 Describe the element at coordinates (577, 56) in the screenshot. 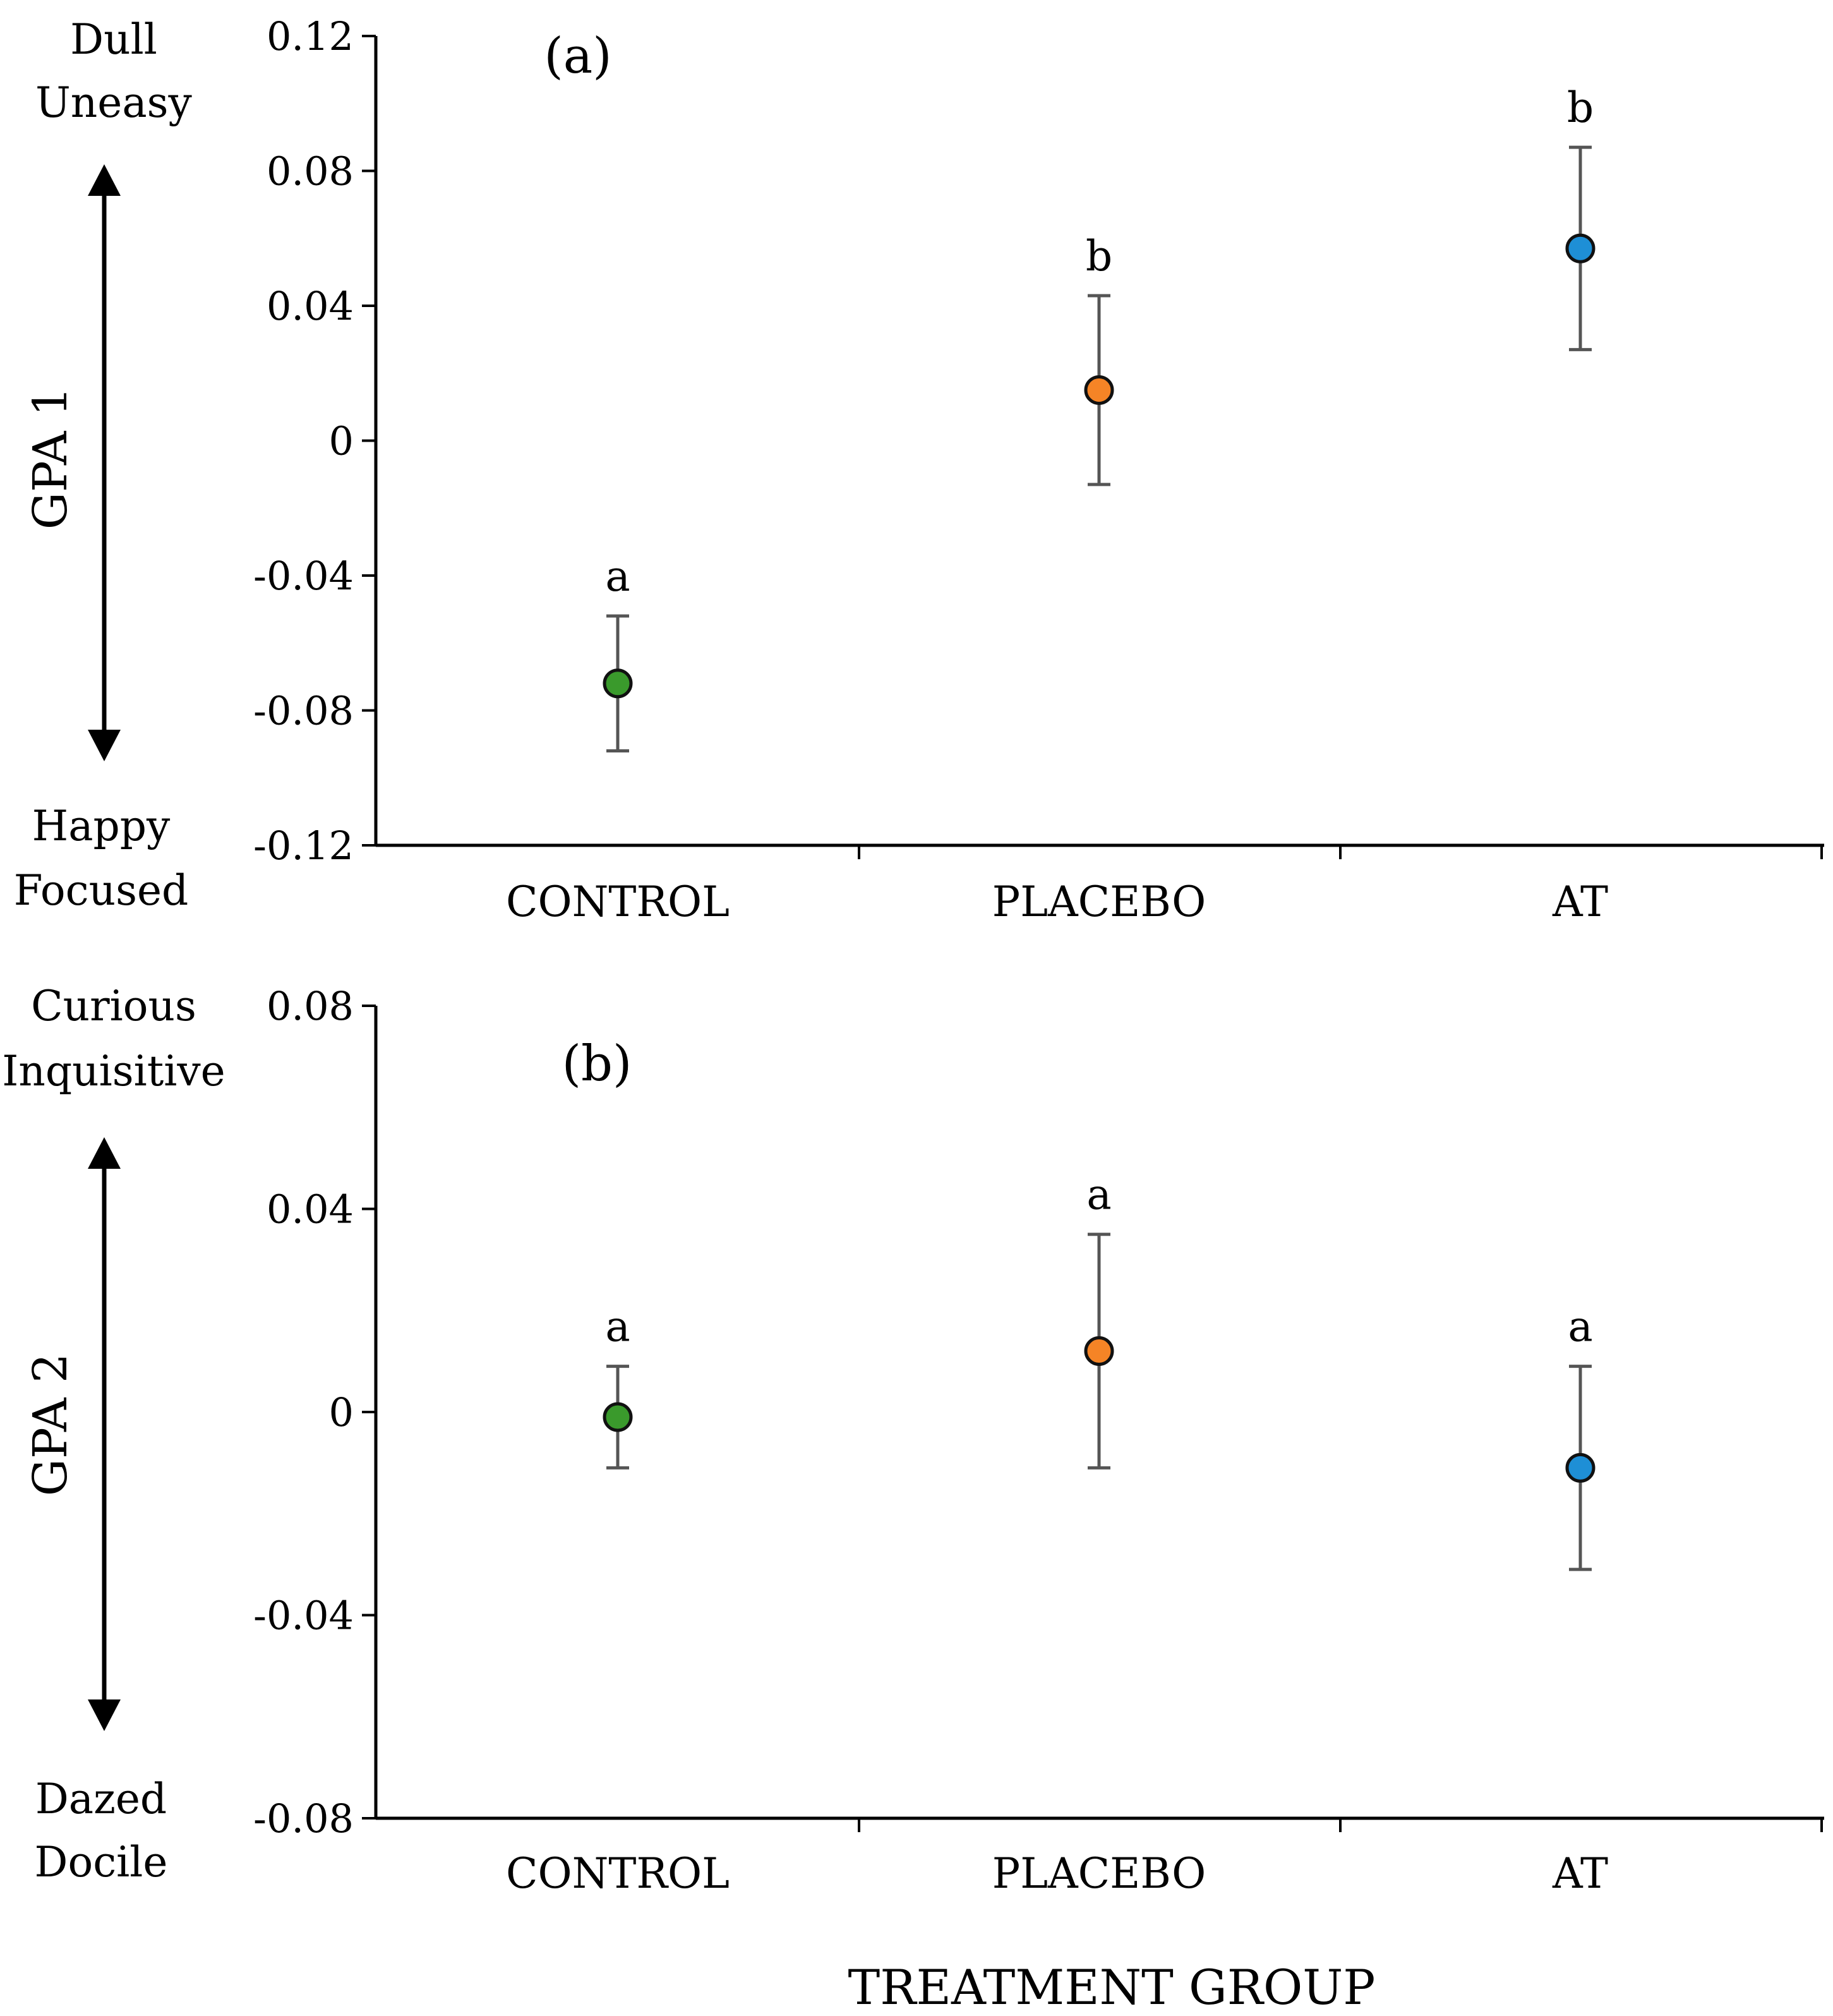

I see `panel-label: (a)` at that location.